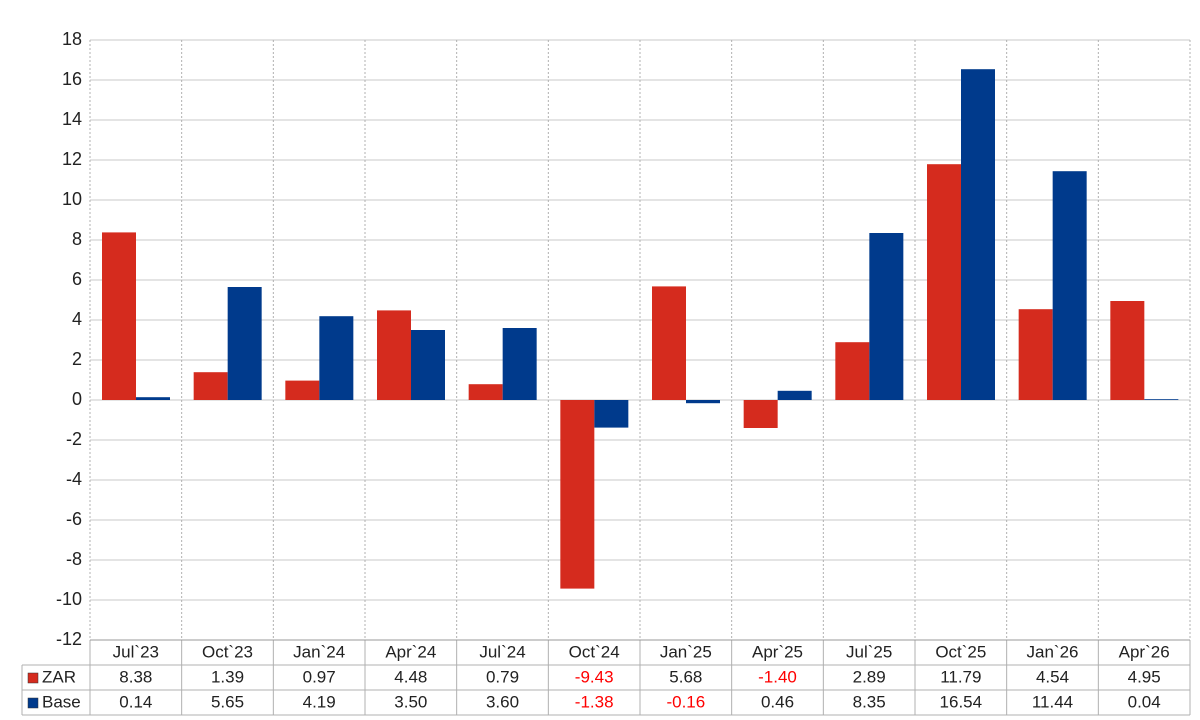 The height and width of the screenshot is (720, 1200). What do you see at coordinates (77, 319) in the screenshot?
I see `y-tick-label: 4` at bounding box center [77, 319].